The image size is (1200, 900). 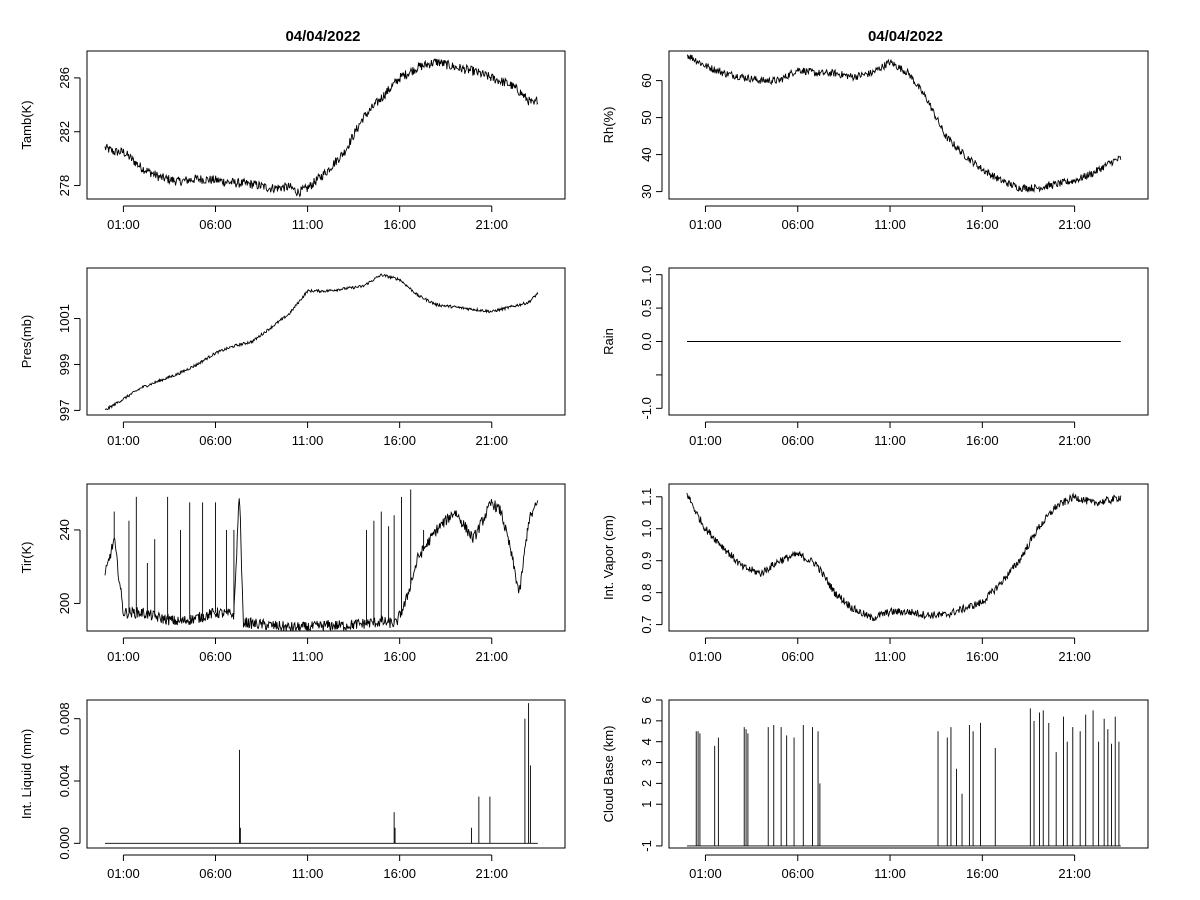 What do you see at coordinates (64, 718) in the screenshot?
I see `y-tick-label: 0.008` at bounding box center [64, 718].